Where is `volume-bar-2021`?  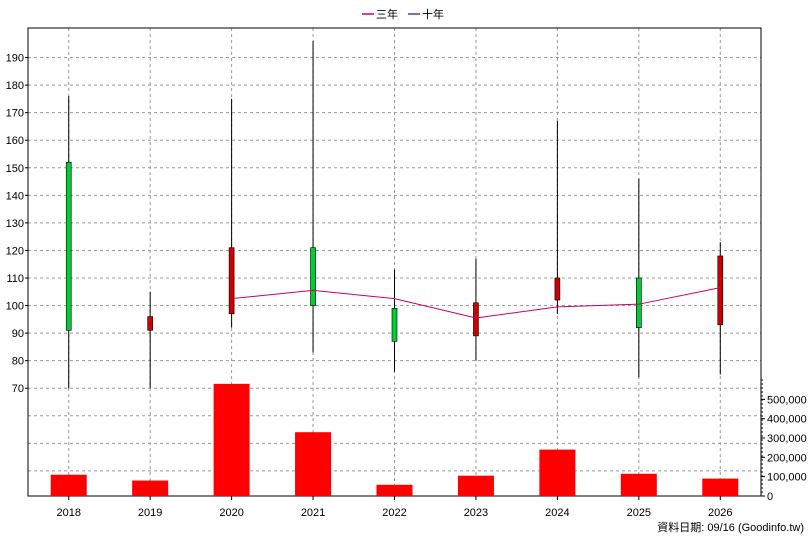 volume-bar-2021 is located at coordinates (313, 464).